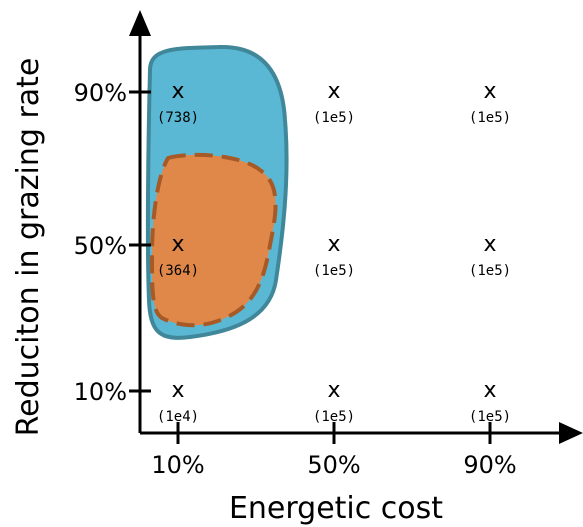 The width and height of the screenshot is (583, 527). I want to click on x-axis-label: Energetic cost, so click(336, 508).